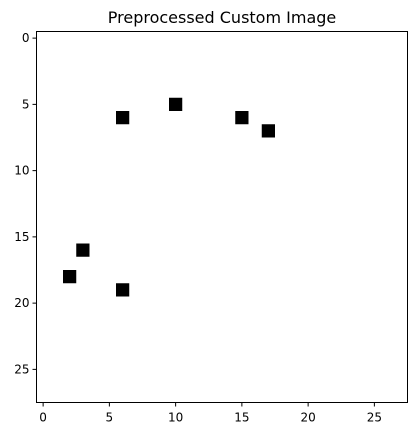 The image size is (416, 435). I want to click on chart-title: Preprocessed Custom Image, so click(222, 17).